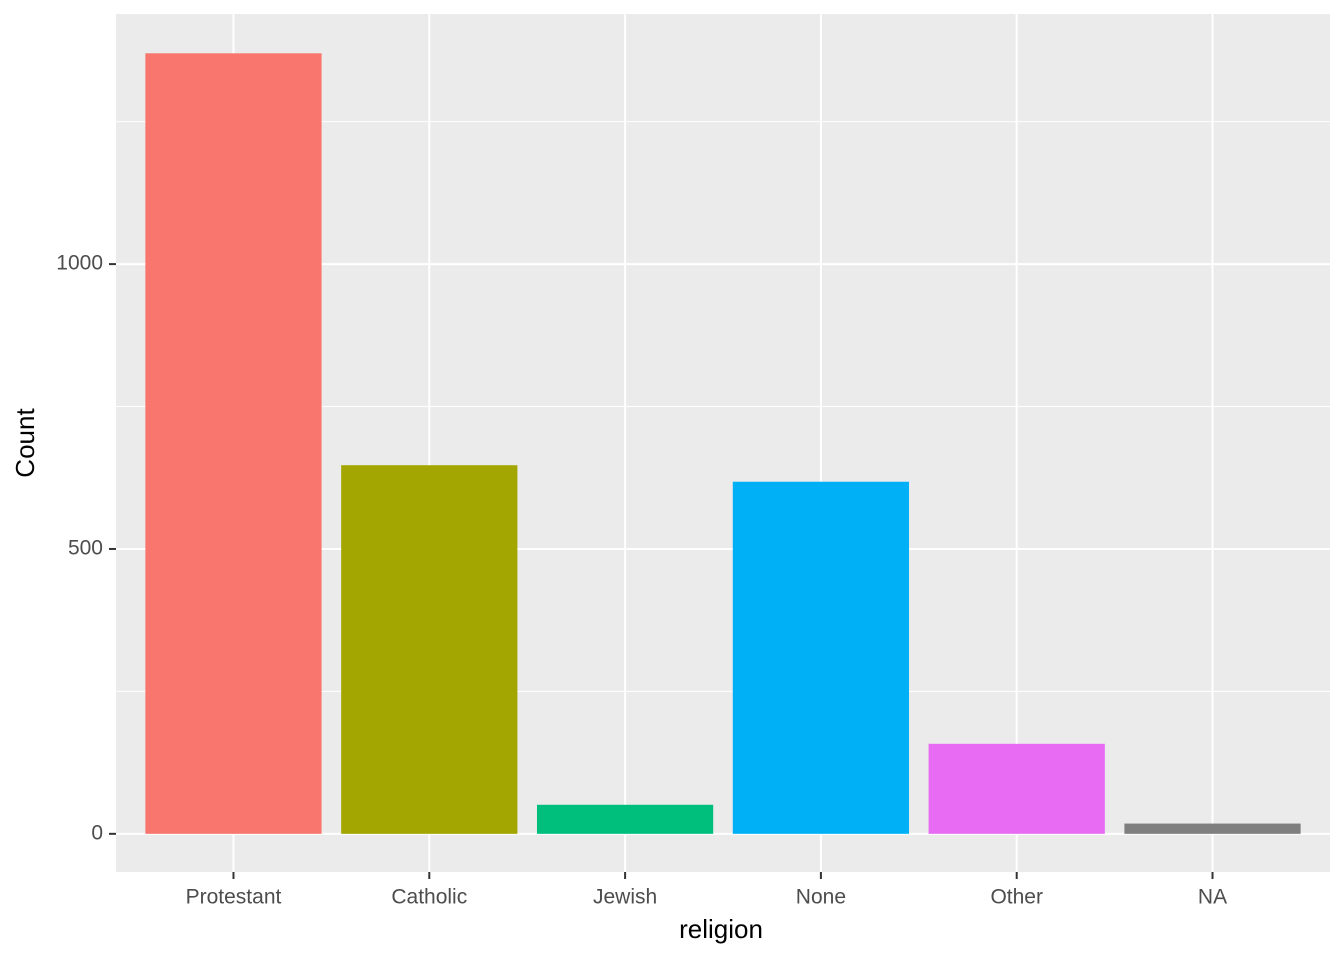  Describe the element at coordinates (721, 929) in the screenshot. I see `x-axis-title: religion` at that location.